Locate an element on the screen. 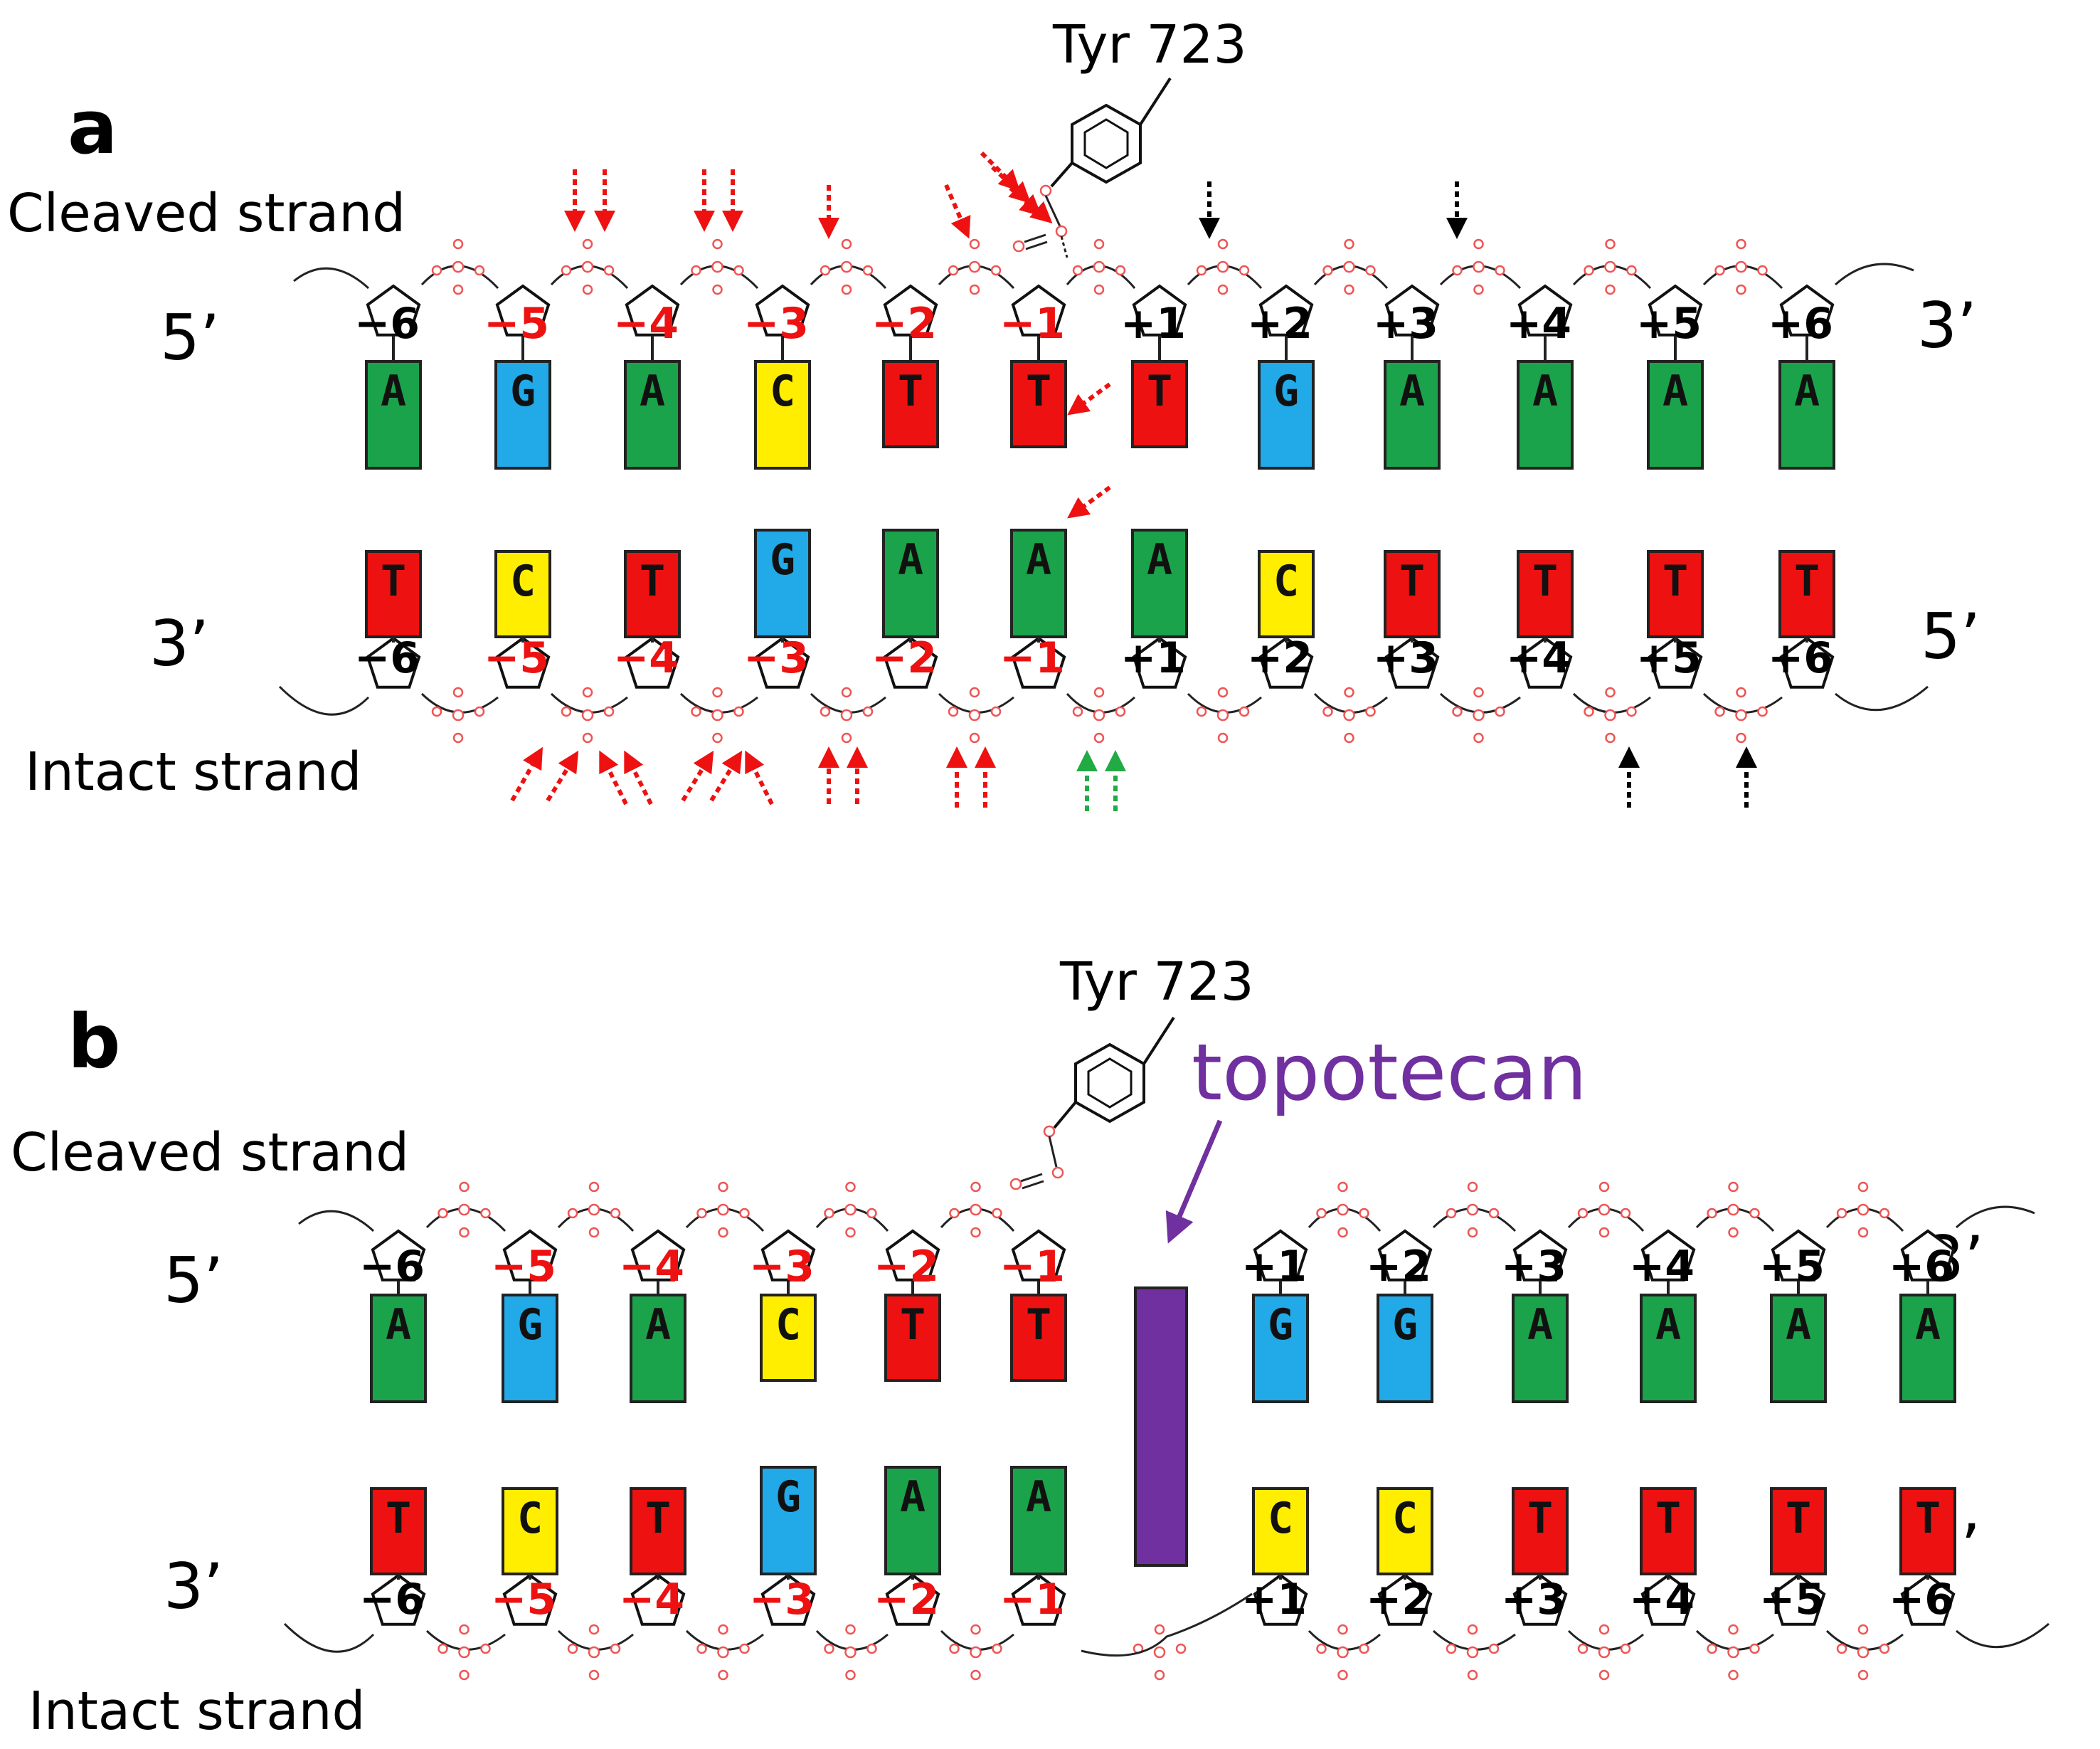 The image size is (2100, 1749). panel-a-bottom-3prime: 3’ is located at coordinates (179, 643).